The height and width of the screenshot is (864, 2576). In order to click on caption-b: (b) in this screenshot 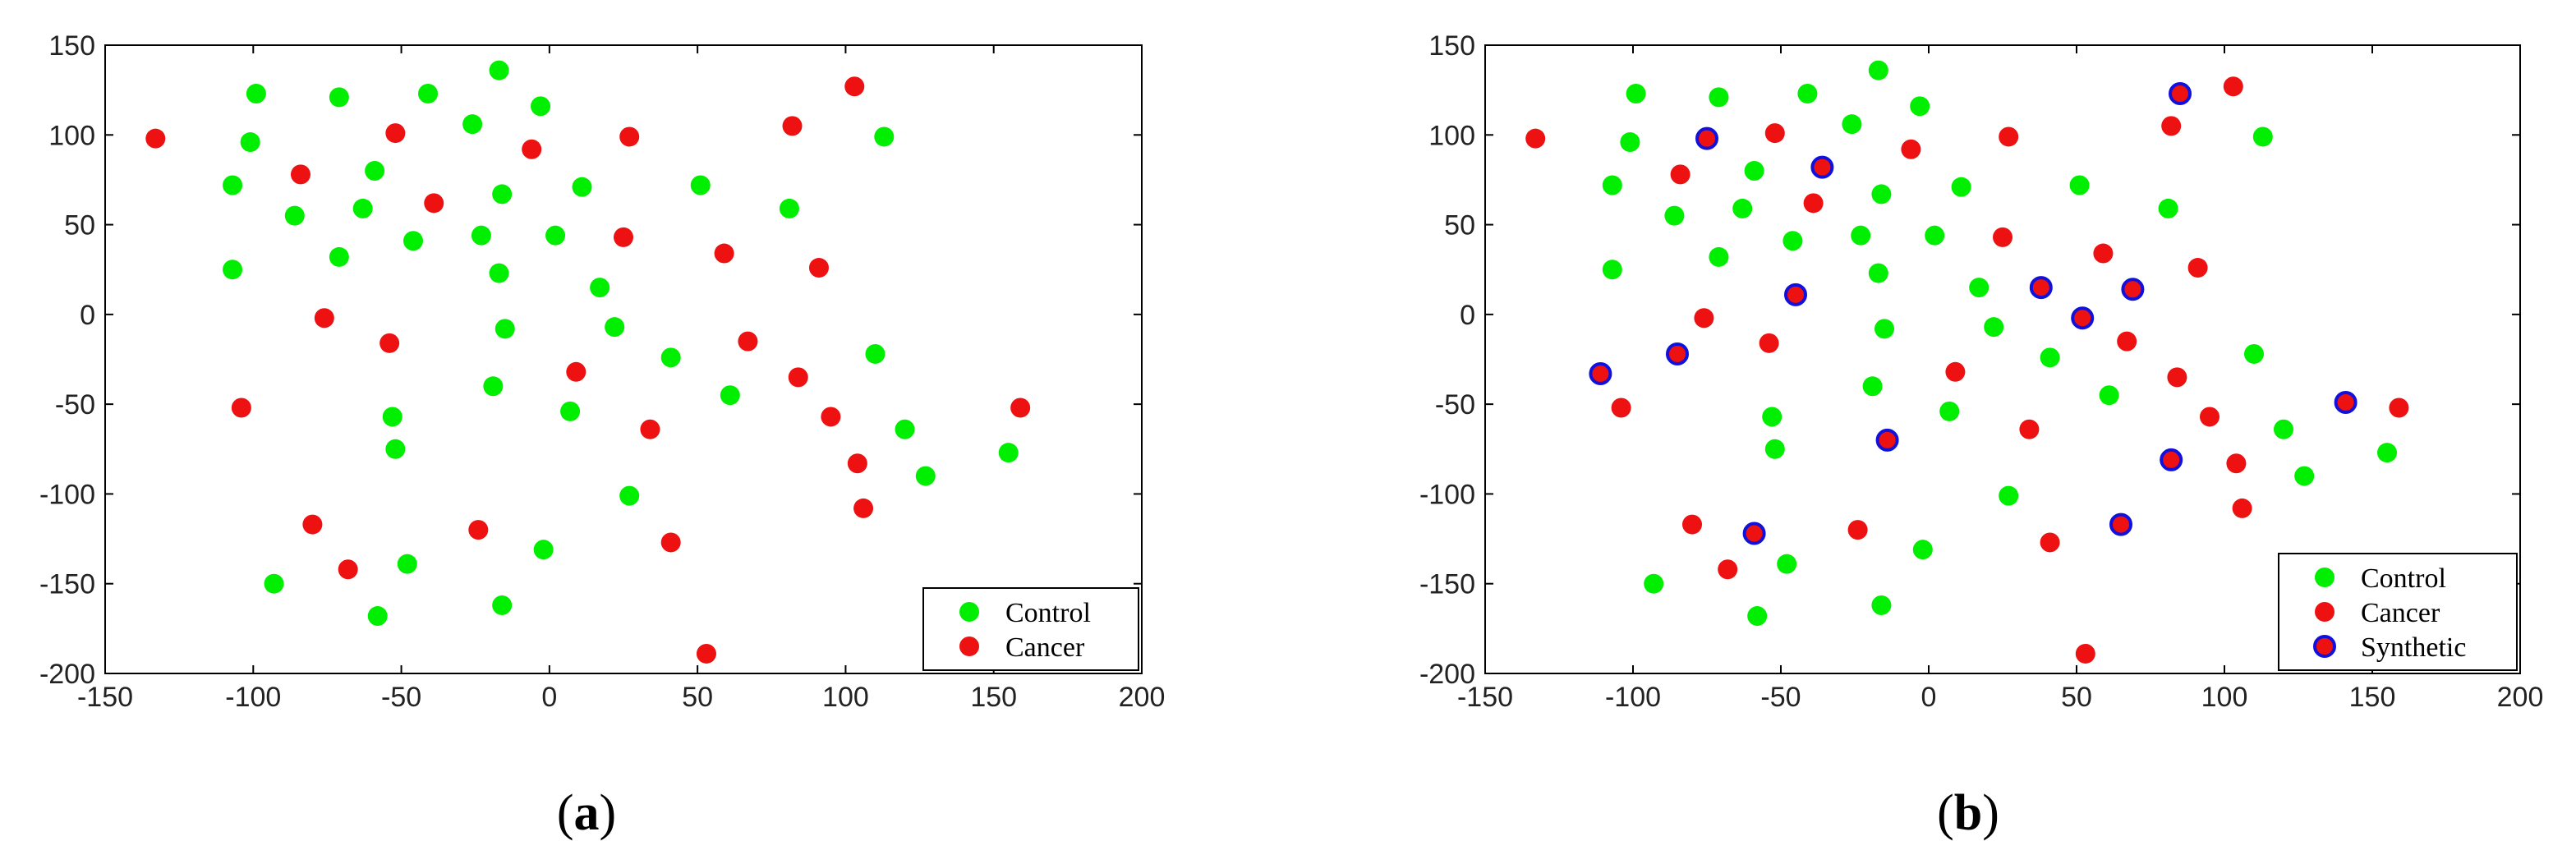, I will do `click(1968, 813)`.